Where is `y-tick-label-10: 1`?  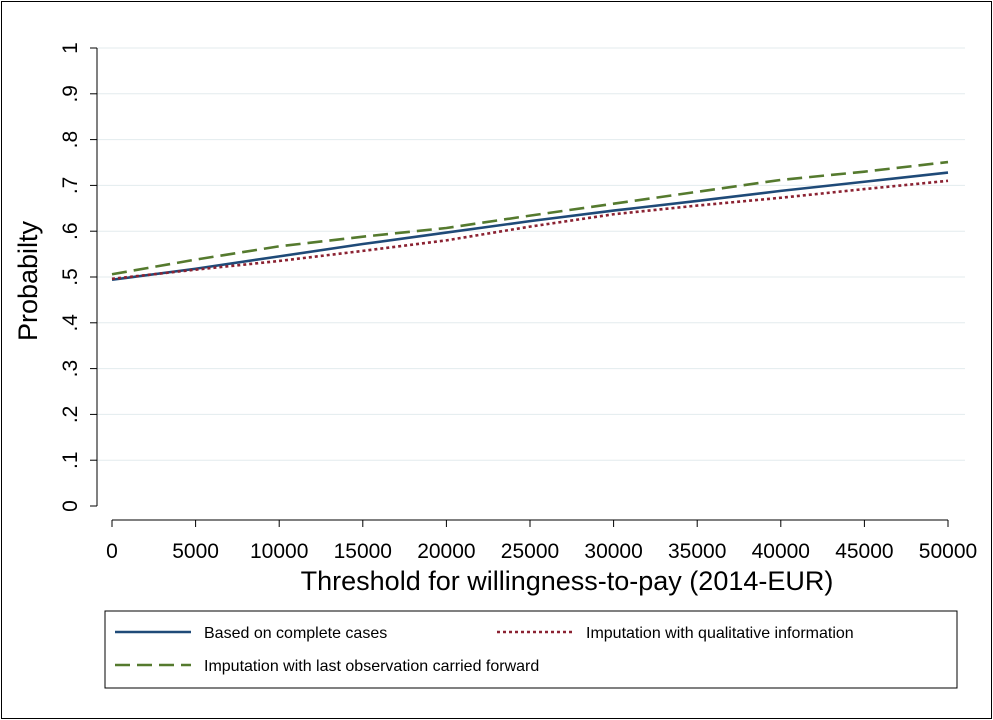
y-tick-label-10: 1 is located at coordinates (70, 48).